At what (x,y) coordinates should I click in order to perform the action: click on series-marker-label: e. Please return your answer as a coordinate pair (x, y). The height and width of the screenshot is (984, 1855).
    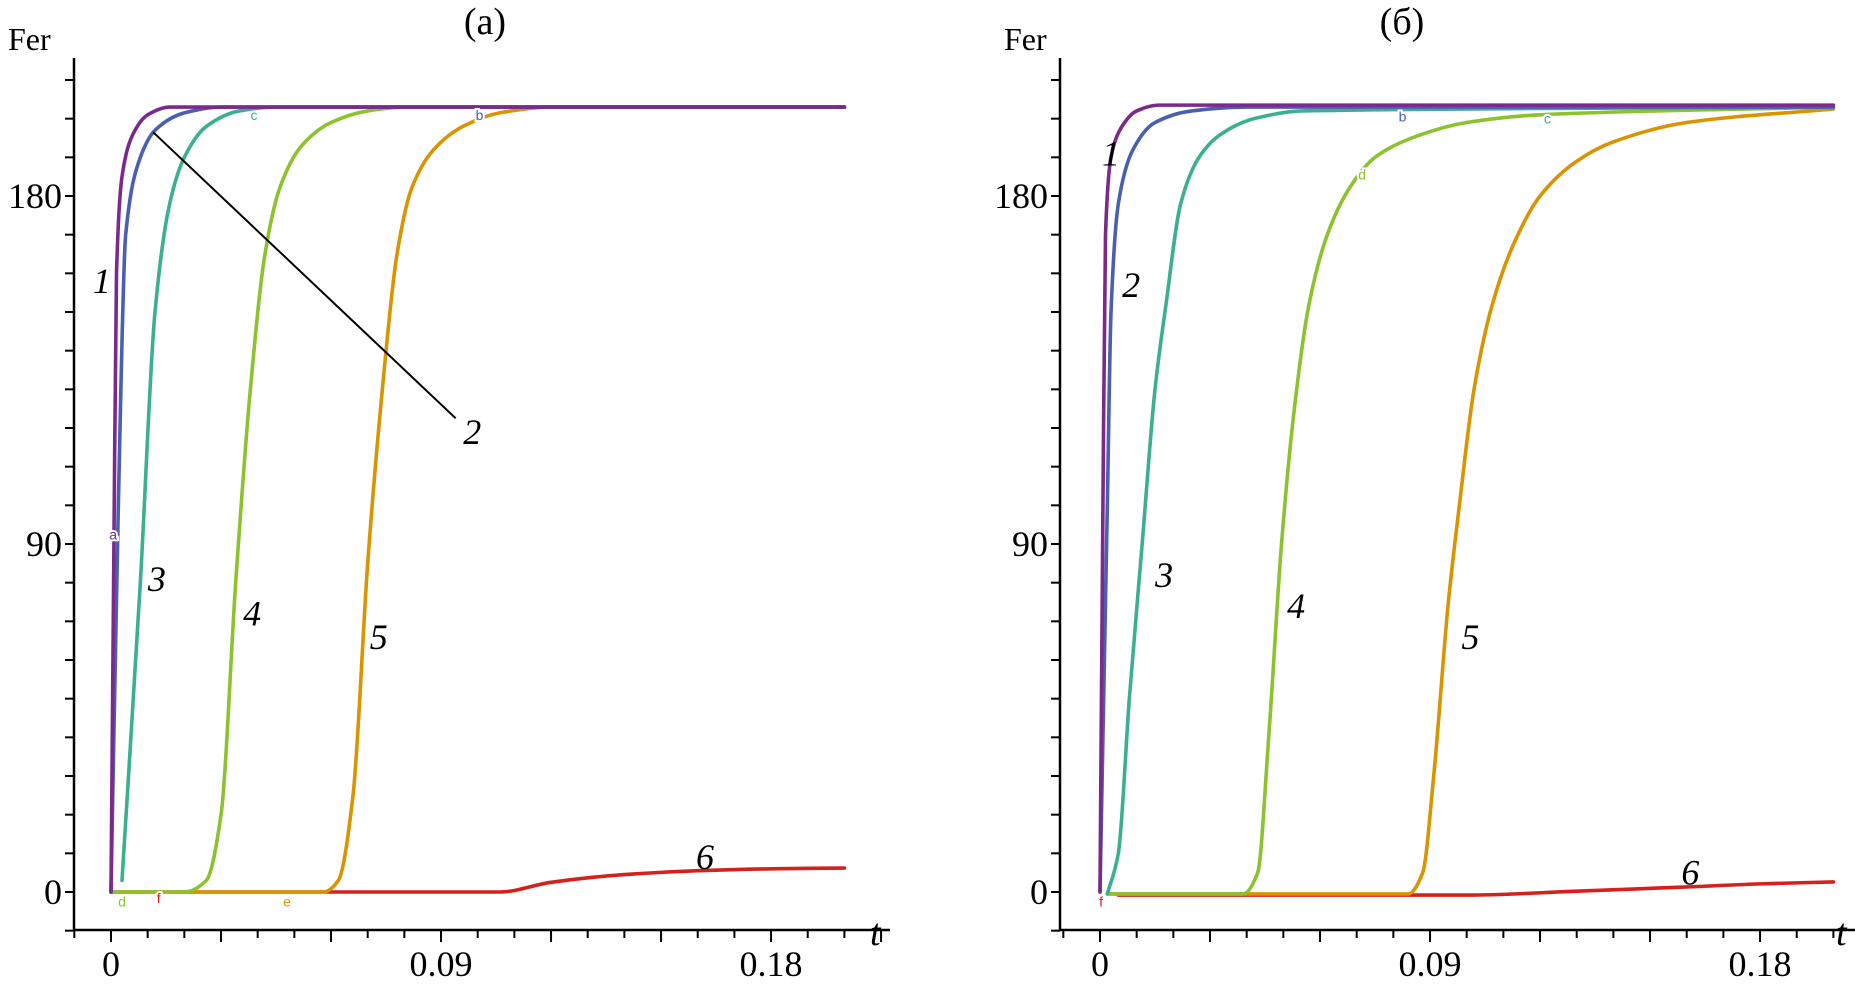
    Looking at the image, I should click on (287, 902).